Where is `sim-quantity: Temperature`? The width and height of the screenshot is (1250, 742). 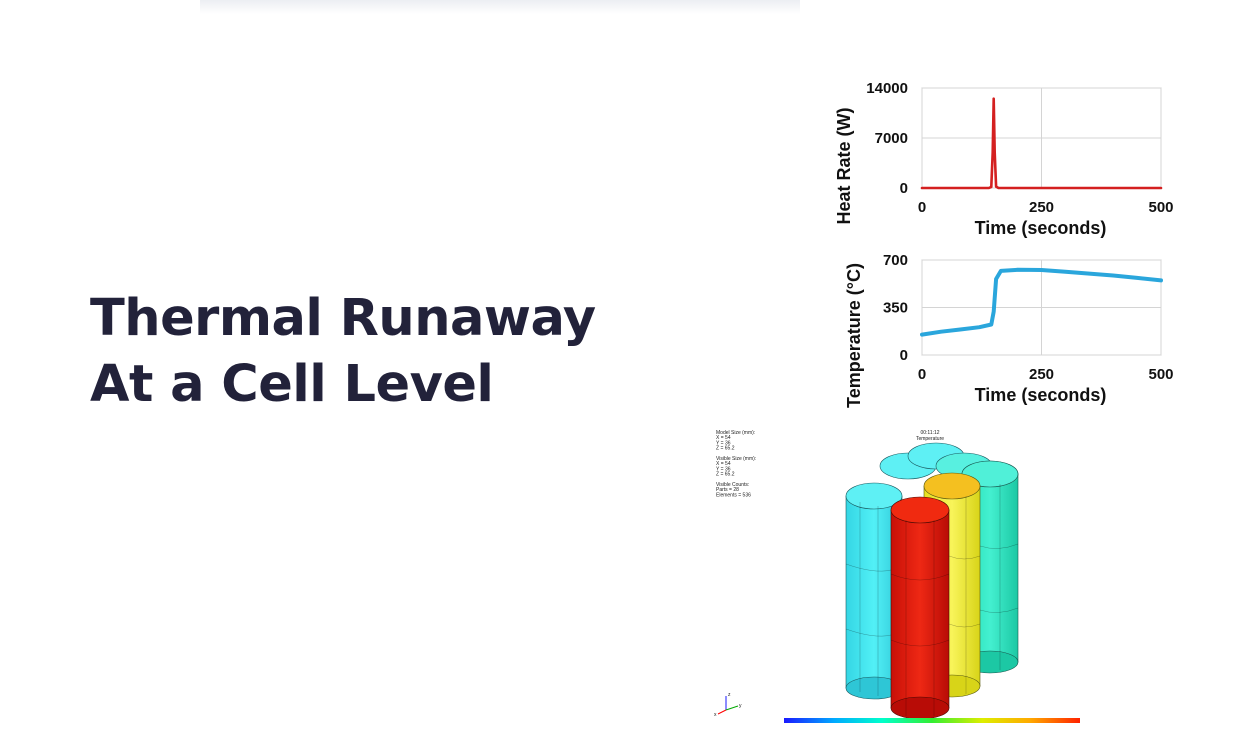 sim-quantity: Temperature is located at coordinates (930, 439).